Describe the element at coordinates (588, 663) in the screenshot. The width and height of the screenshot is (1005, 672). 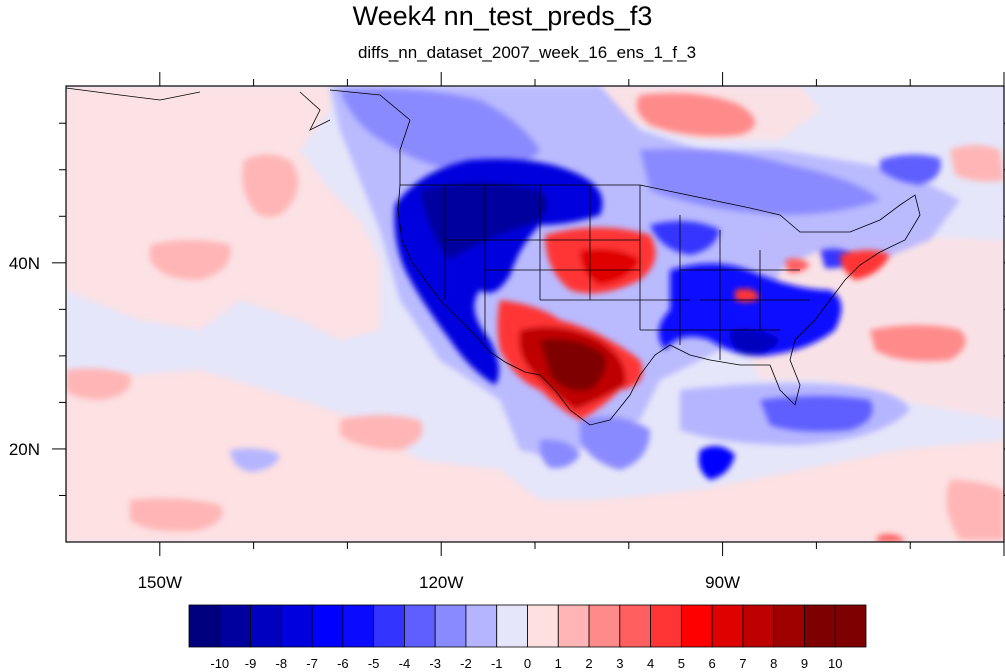
I see `colorbar-label: 2` at that location.